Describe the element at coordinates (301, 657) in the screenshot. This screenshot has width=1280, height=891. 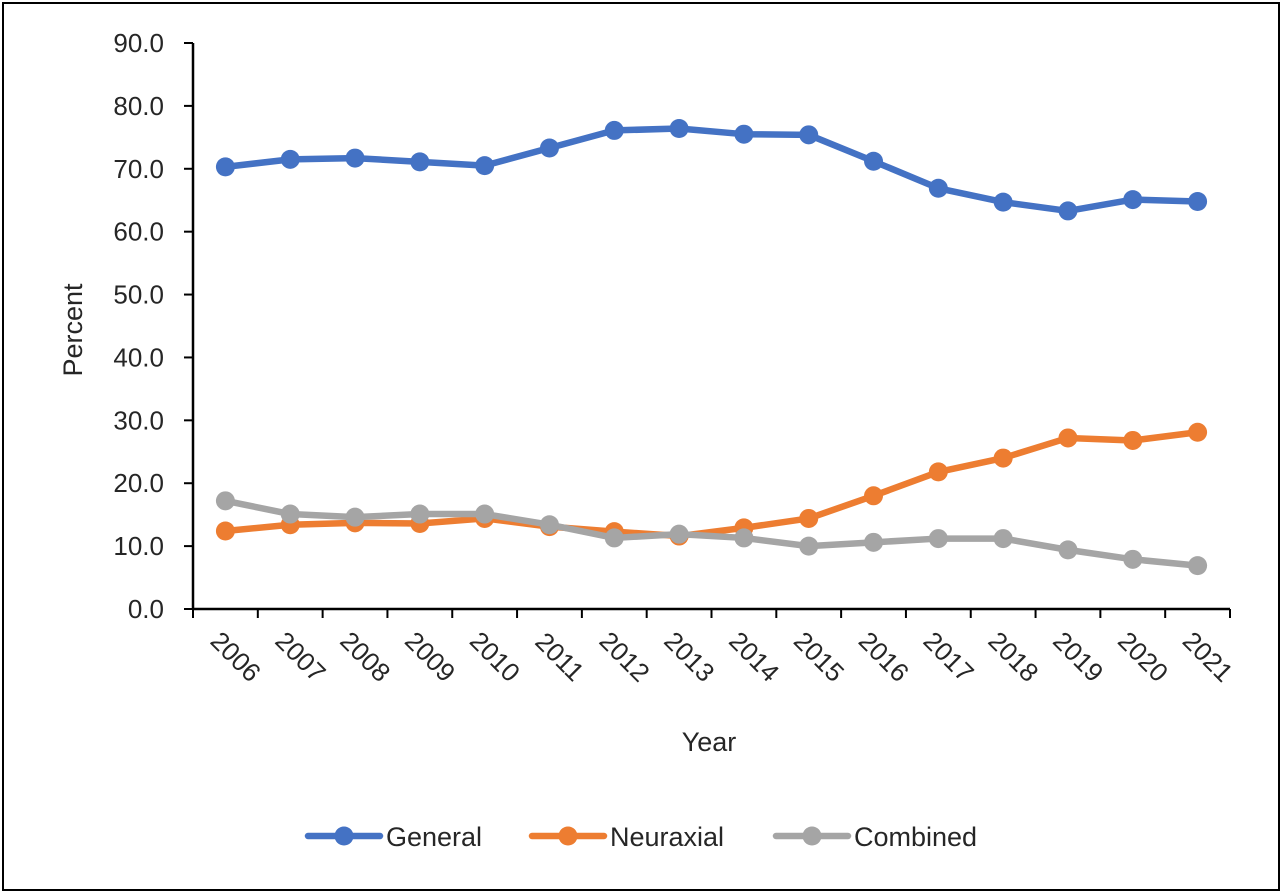
I see `x-tick-label: 2007` at that location.